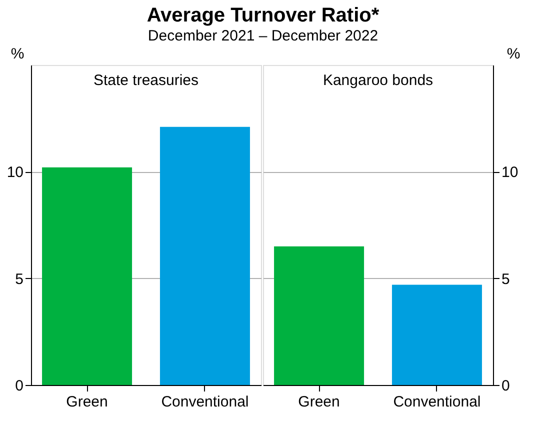  I want to click on chart-subtitle: December 2021 – December 2022, so click(263, 36).